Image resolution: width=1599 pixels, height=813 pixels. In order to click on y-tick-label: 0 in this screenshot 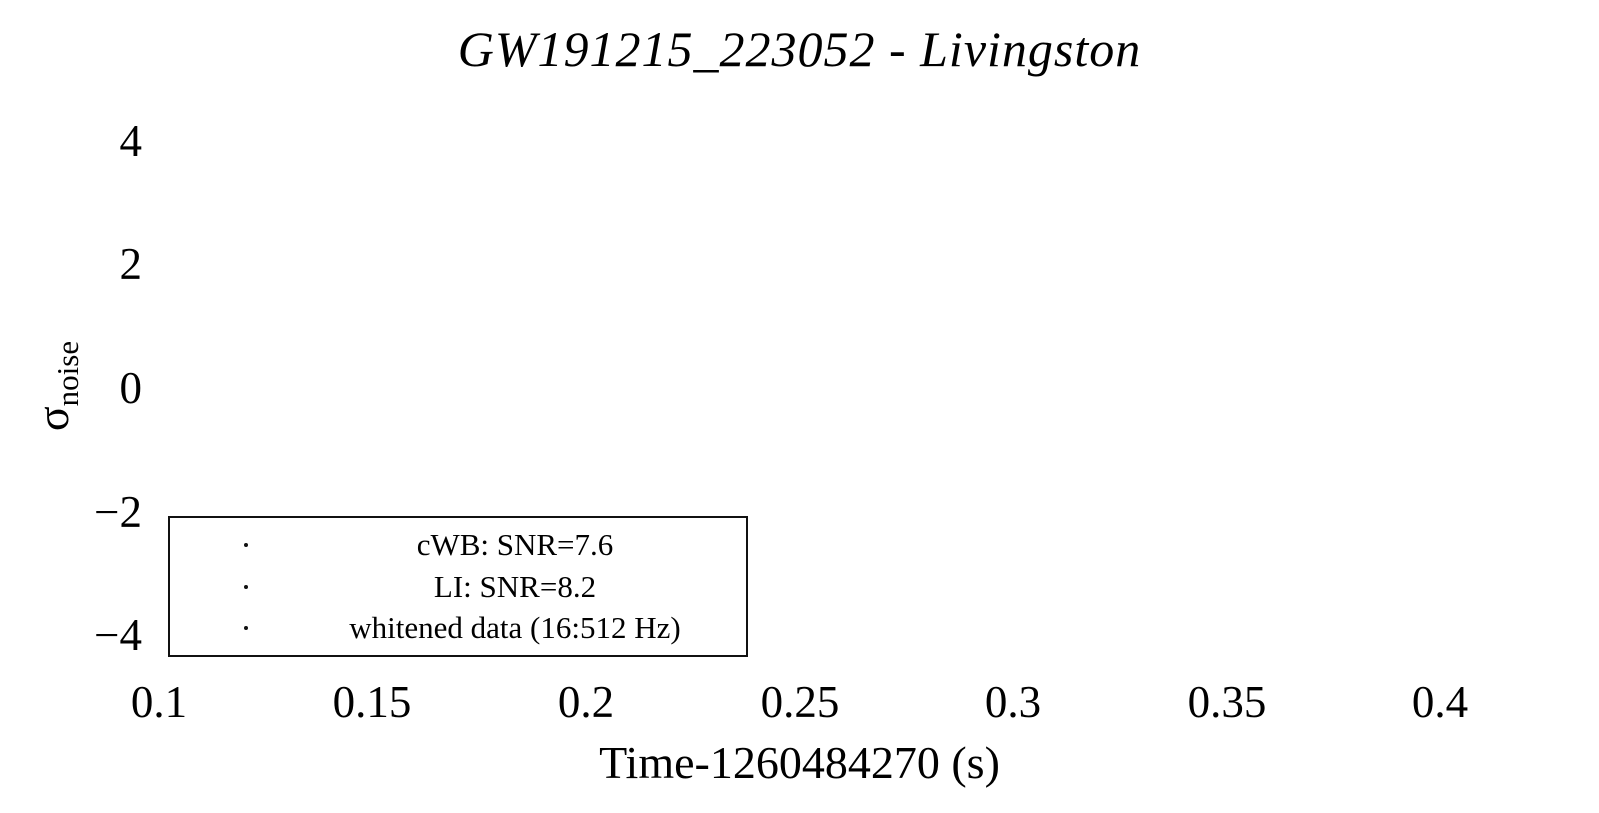, I will do `click(131, 388)`.